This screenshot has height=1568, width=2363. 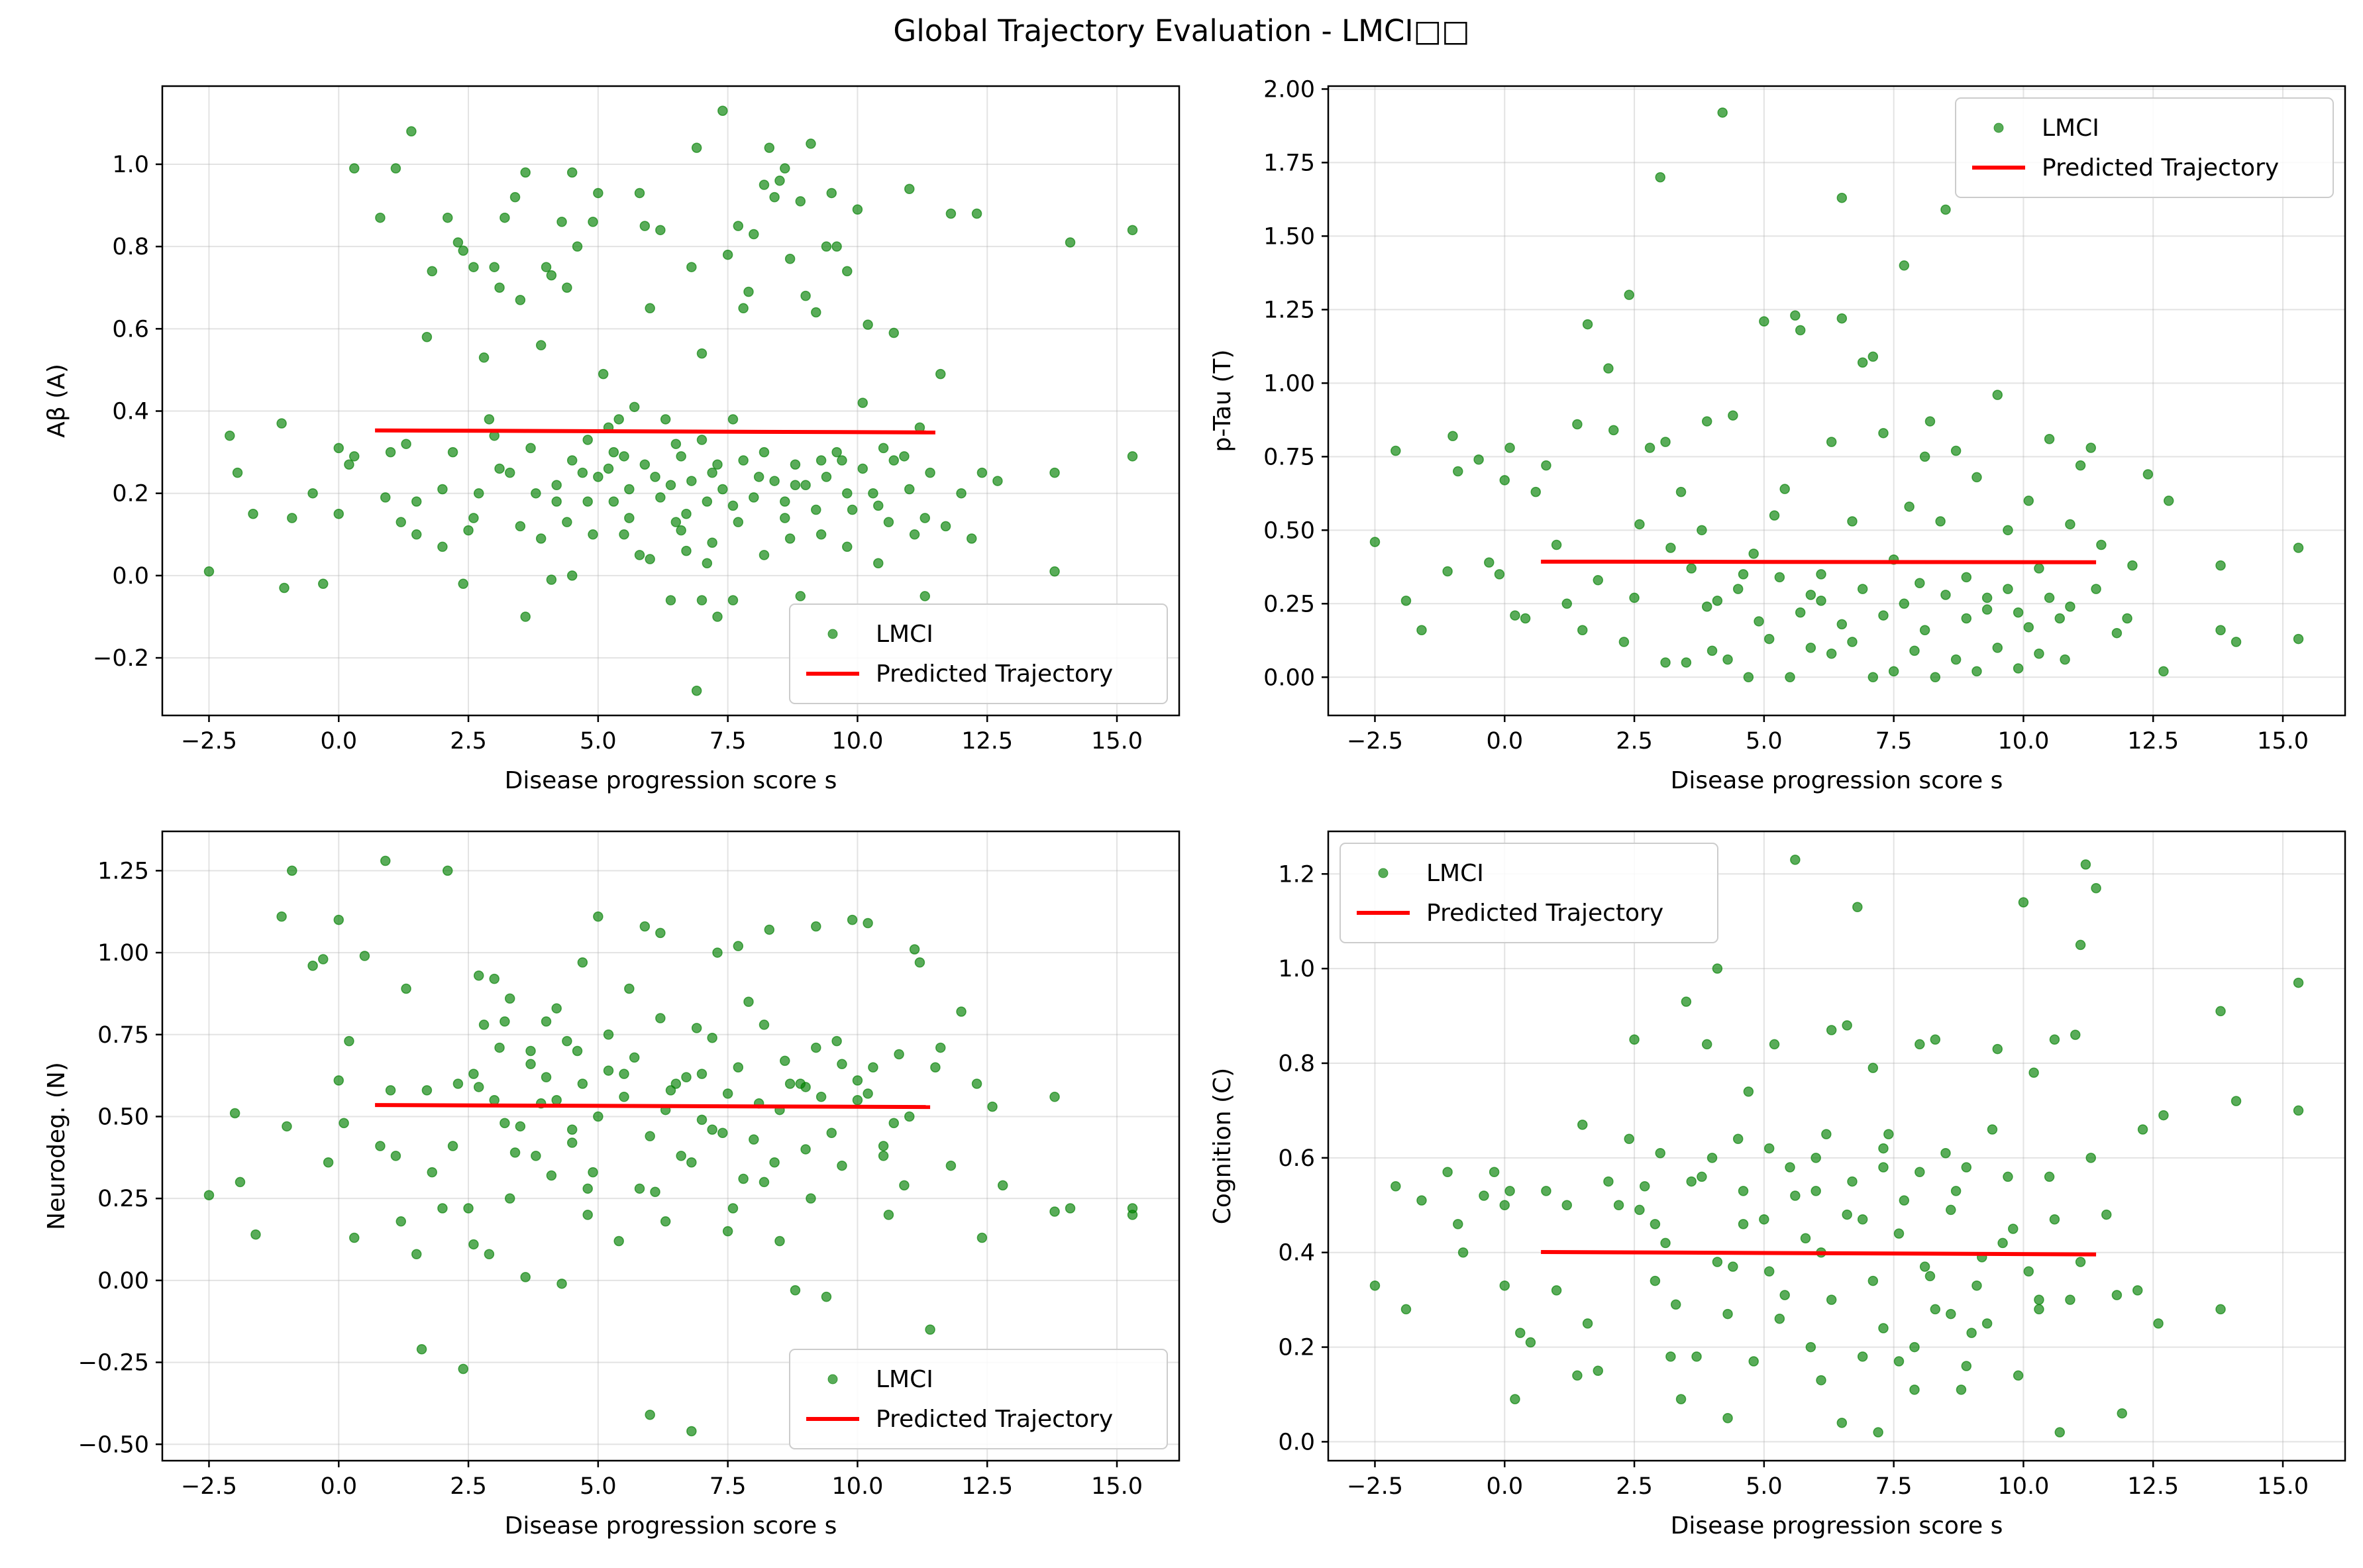 What do you see at coordinates (1289, 604) in the screenshot?
I see `y-tick-label: 0.25` at bounding box center [1289, 604].